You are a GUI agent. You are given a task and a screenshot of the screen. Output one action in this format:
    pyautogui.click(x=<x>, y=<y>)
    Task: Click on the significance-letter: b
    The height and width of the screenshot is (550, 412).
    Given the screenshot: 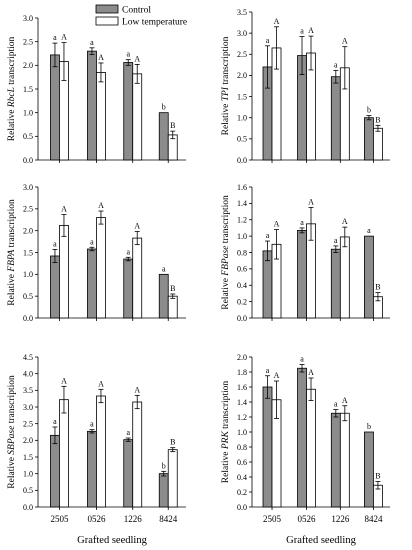 What is the action you would take?
    pyautogui.click(x=369, y=110)
    